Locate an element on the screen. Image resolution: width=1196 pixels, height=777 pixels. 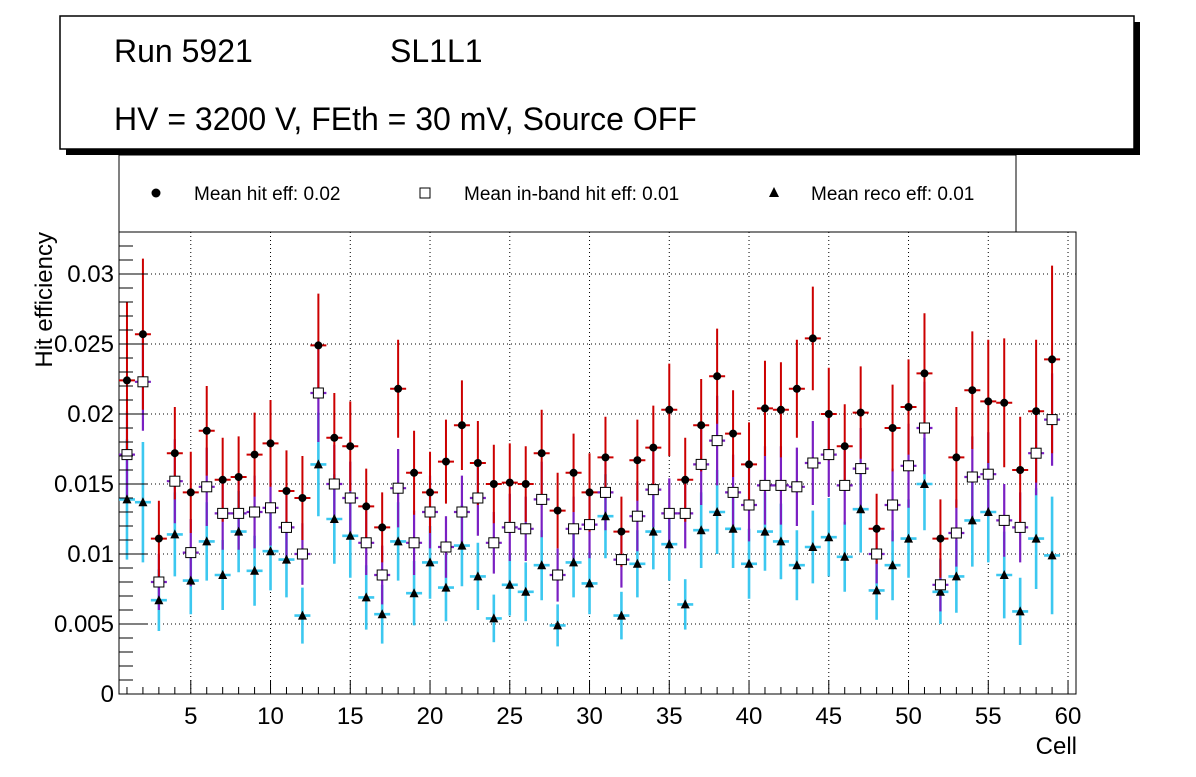
y-tick-label: 0.025 is located at coordinates (84, 344).